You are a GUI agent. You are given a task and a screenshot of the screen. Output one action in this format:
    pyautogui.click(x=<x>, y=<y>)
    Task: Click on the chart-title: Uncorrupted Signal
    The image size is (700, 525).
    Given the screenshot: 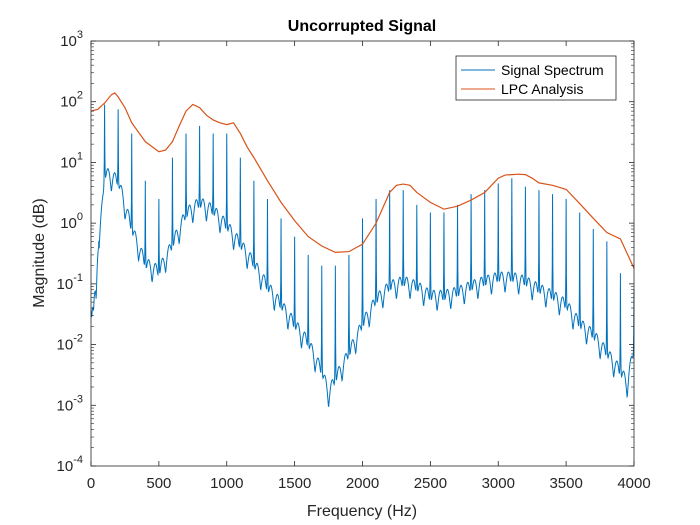 What is the action you would take?
    pyautogui.click(x=362, y=26)
    